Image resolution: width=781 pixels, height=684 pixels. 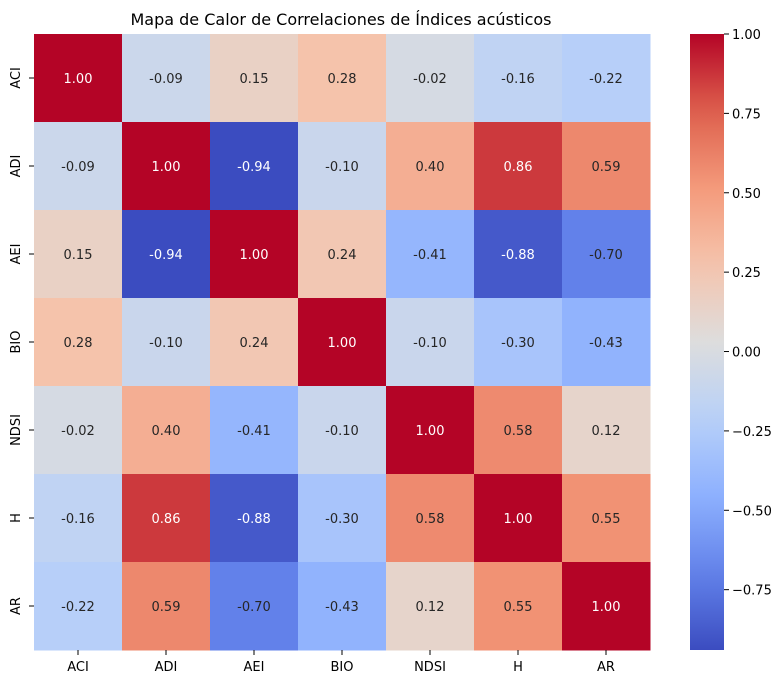 I want to click on heatmap-cell-BIO-AEI, so click(x=254, y=342).